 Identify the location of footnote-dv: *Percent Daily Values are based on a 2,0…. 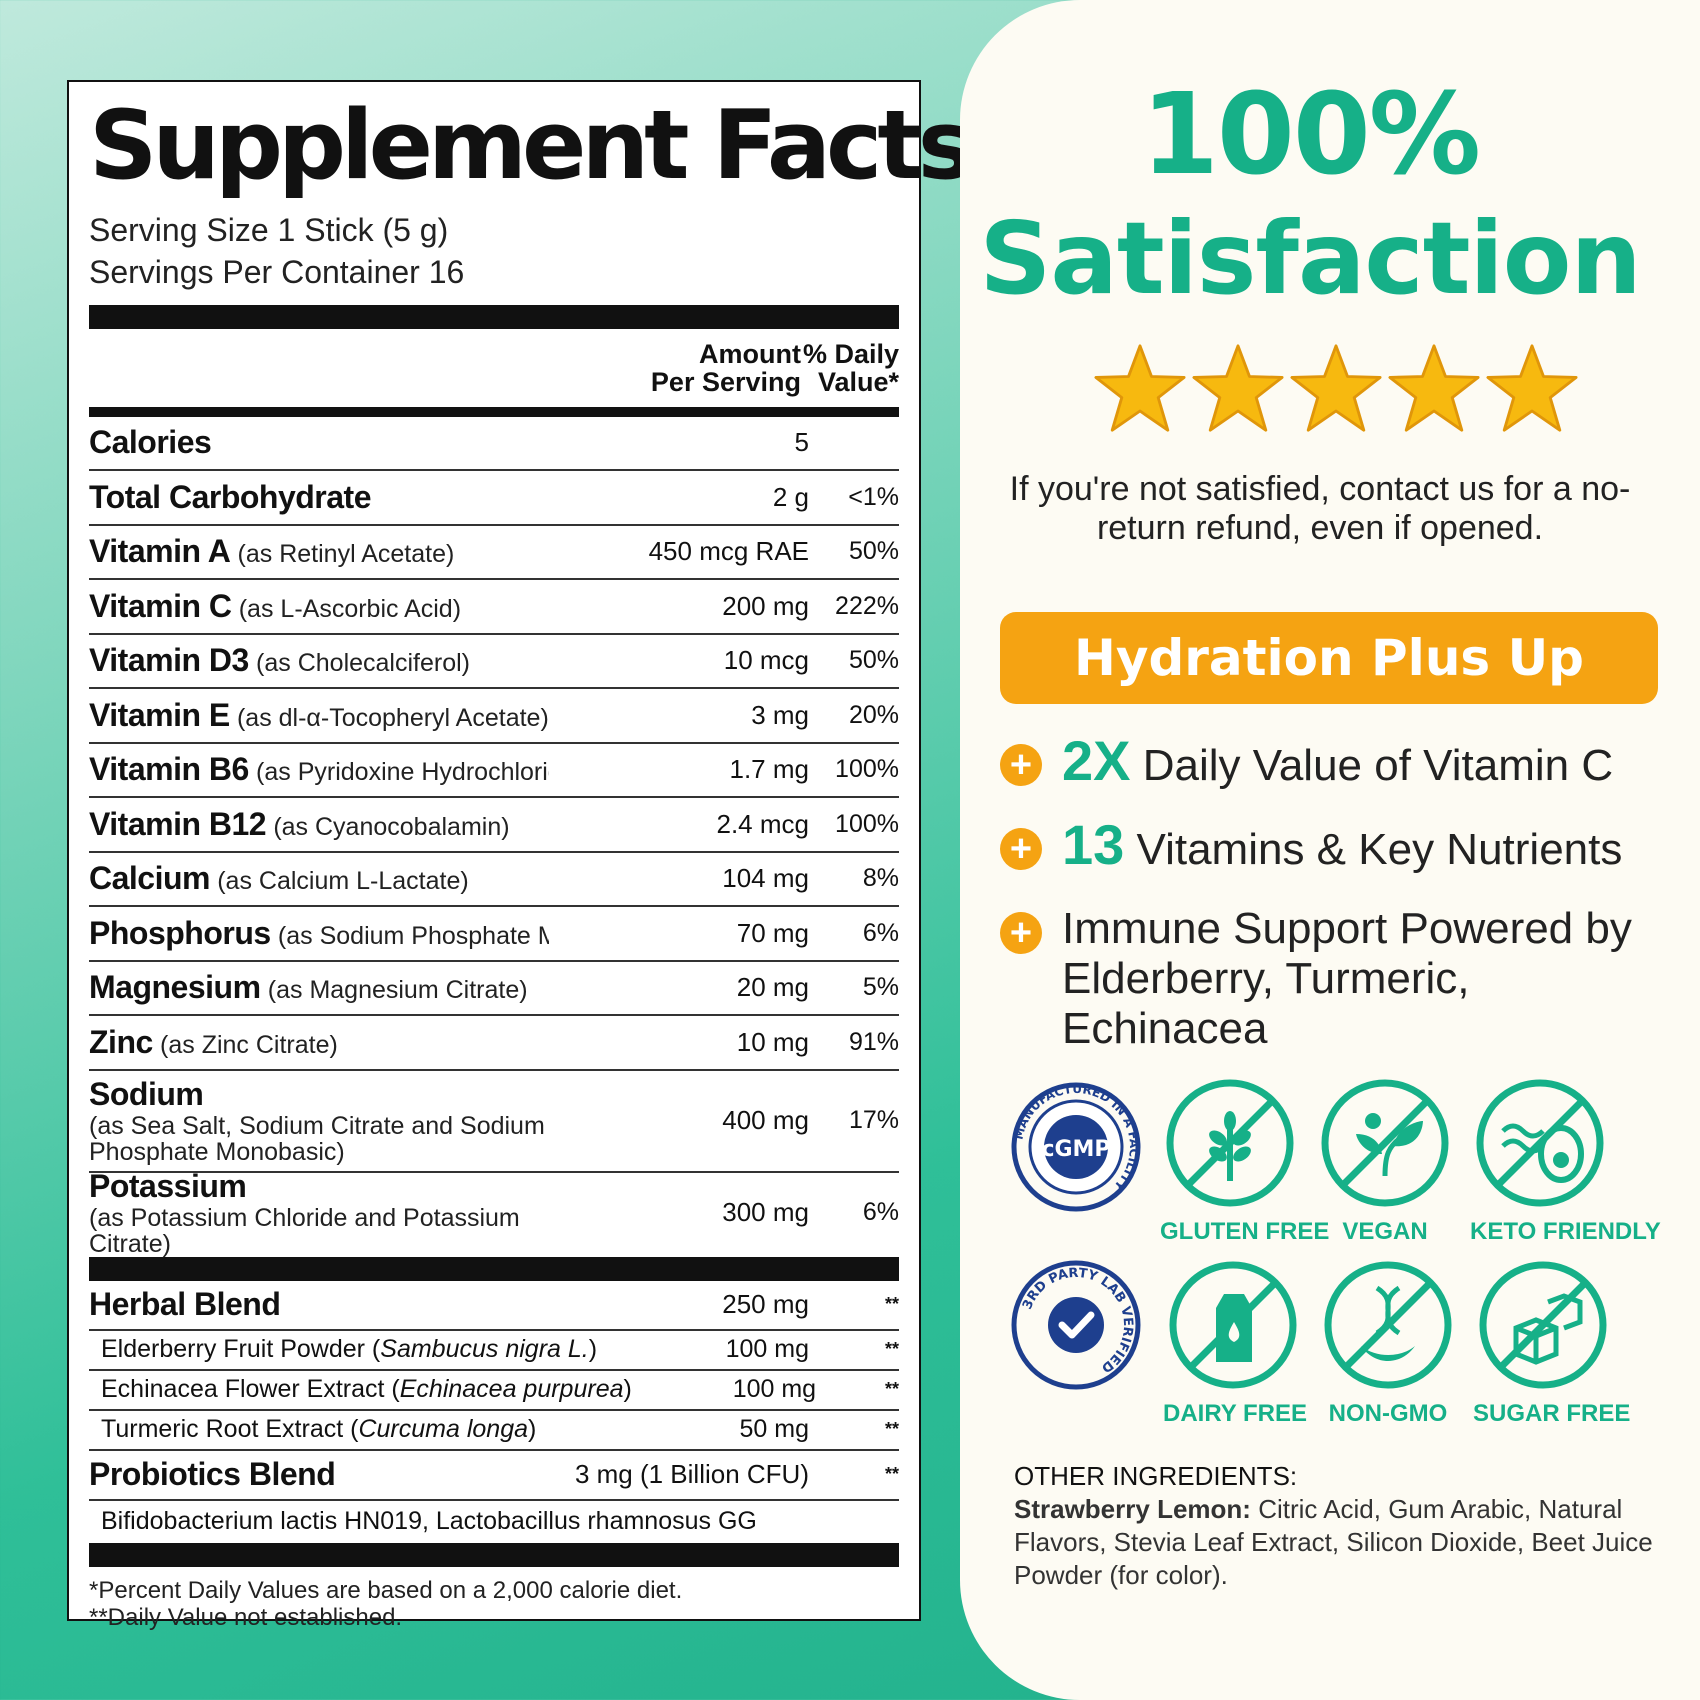
(386, 1590).